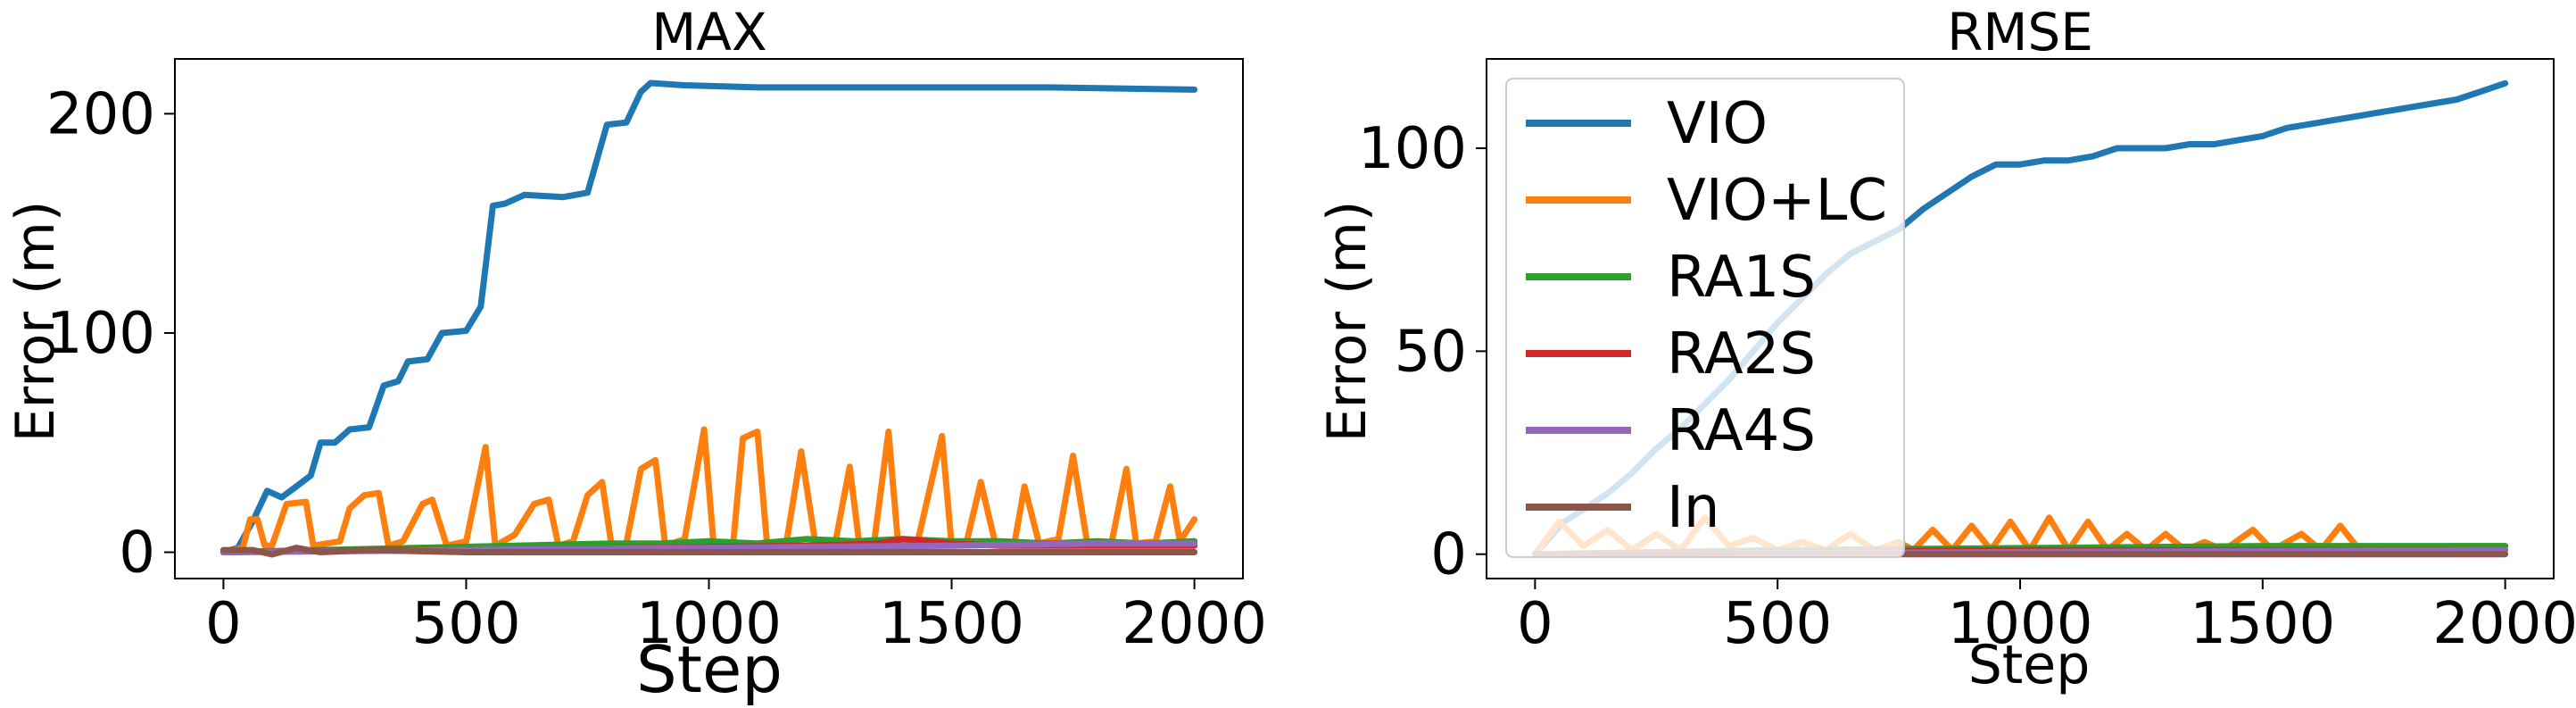 This screenshot has height=708, width=2576. Describe the element at coordinates (100, 114) in the screenshot. I see `max-y-tick-label: 200` at that location.